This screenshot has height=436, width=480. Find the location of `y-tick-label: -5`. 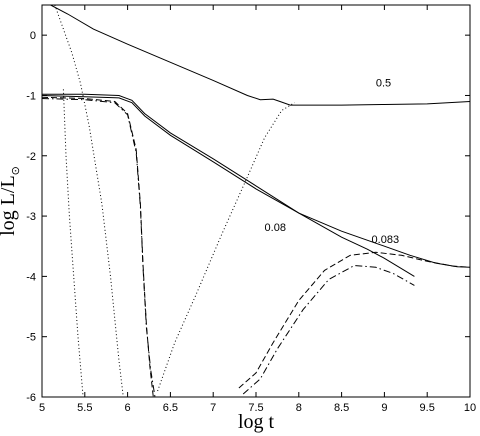

y-tick-label: -5 is located at coordinates (31, 338).